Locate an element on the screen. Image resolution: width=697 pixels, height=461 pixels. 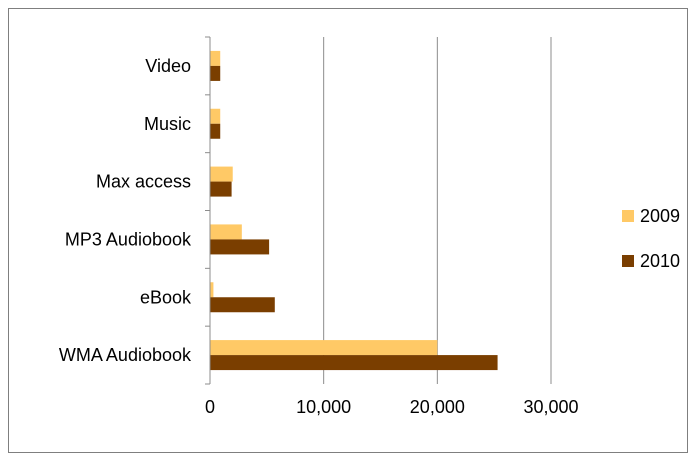
bar-2009-wma-audiobook is located at coordinates (324, 348).